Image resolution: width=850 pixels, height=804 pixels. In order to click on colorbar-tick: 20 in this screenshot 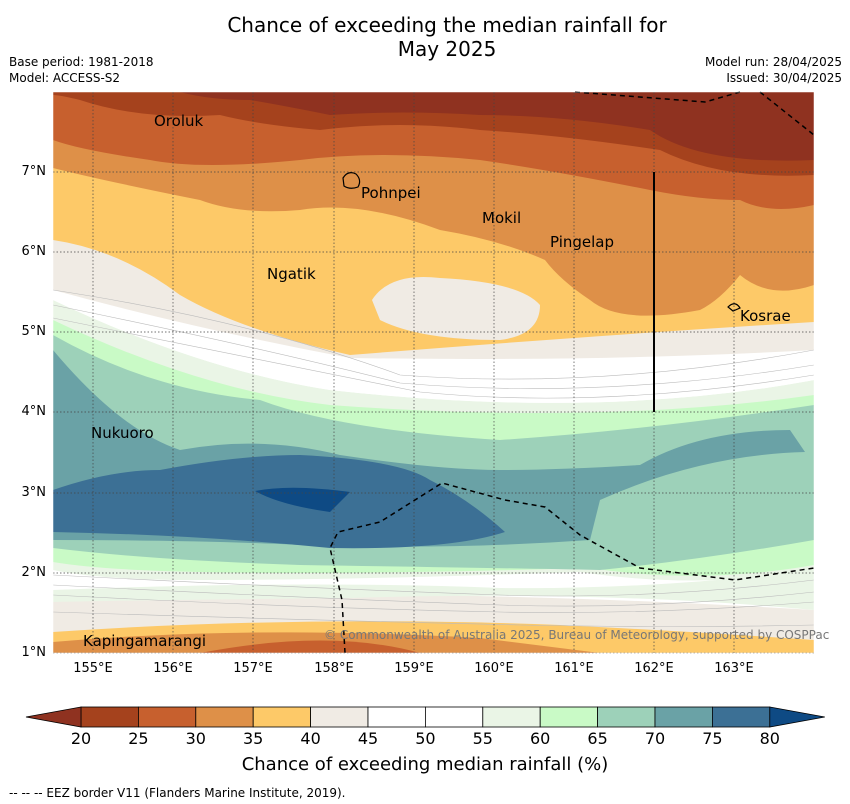, I will do `click(81, 738)`.